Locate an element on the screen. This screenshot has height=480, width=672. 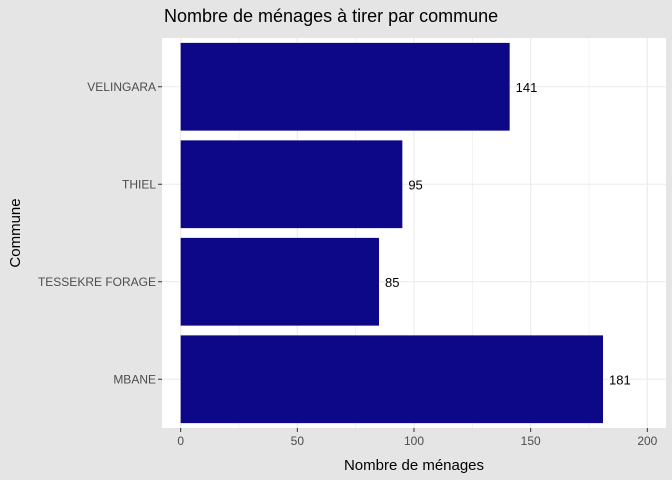
x-tick-label: 100 is located at coordinates (414, 441).